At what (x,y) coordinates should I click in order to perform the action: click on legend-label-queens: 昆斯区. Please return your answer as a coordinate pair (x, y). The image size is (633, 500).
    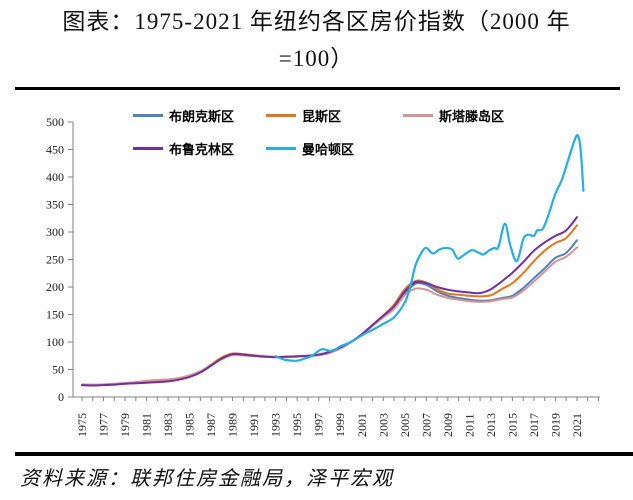
    Looking at the image, I should click on (322, 116).